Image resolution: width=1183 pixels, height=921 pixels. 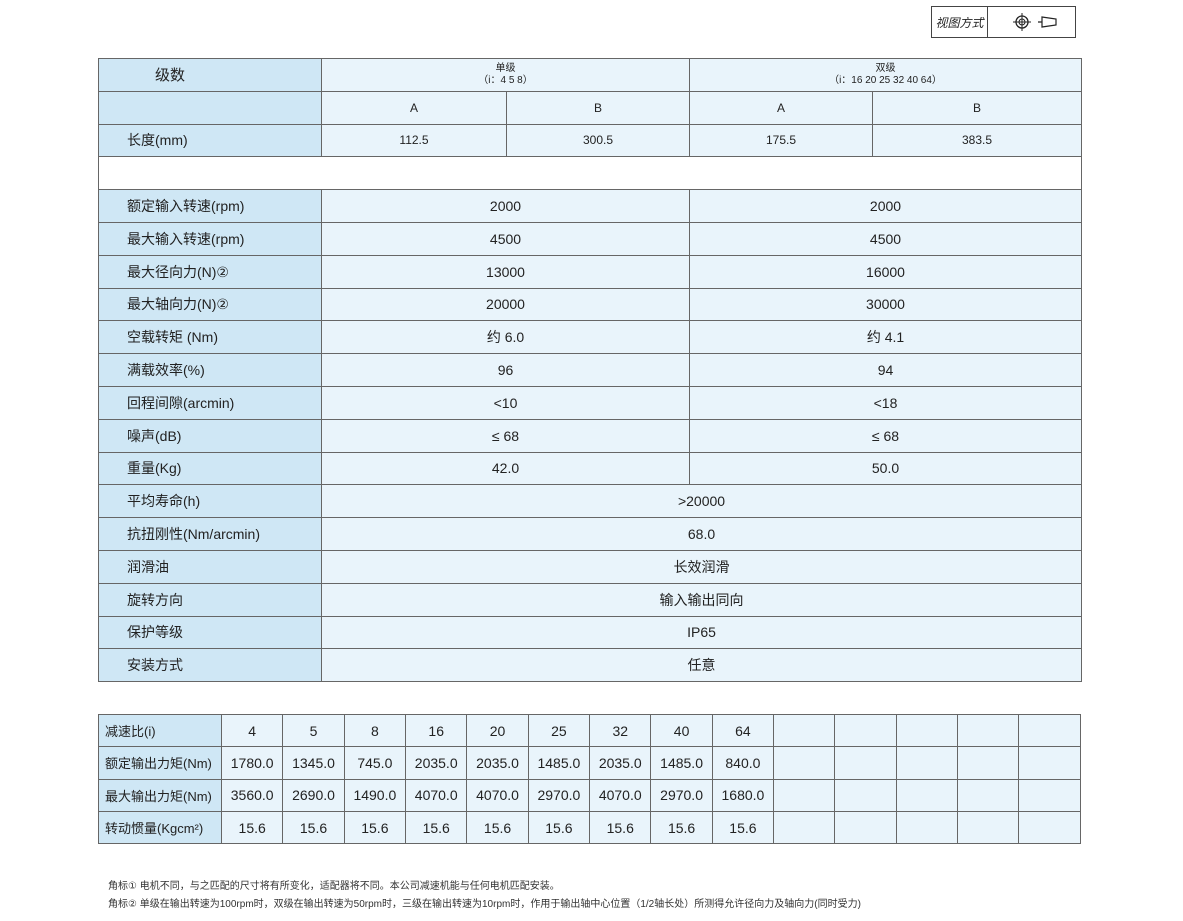 I want to click on spec-label: 润滑油, so click(x=210, y=566).